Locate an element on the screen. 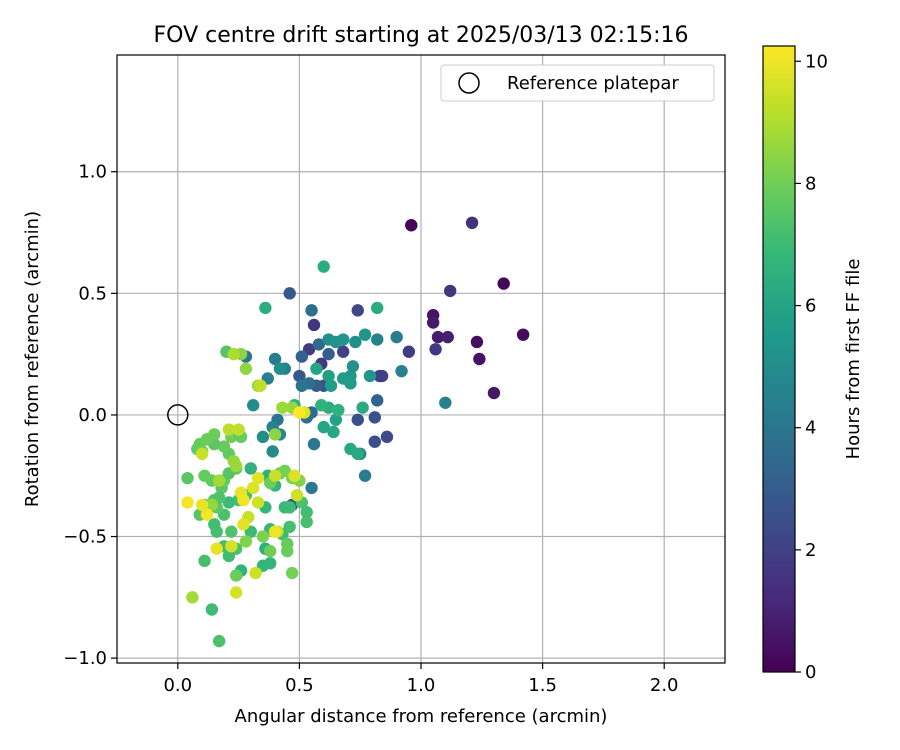 This screenshot has width=900, height=750. legend: Reference platepar is located at coordinates (577, 83).